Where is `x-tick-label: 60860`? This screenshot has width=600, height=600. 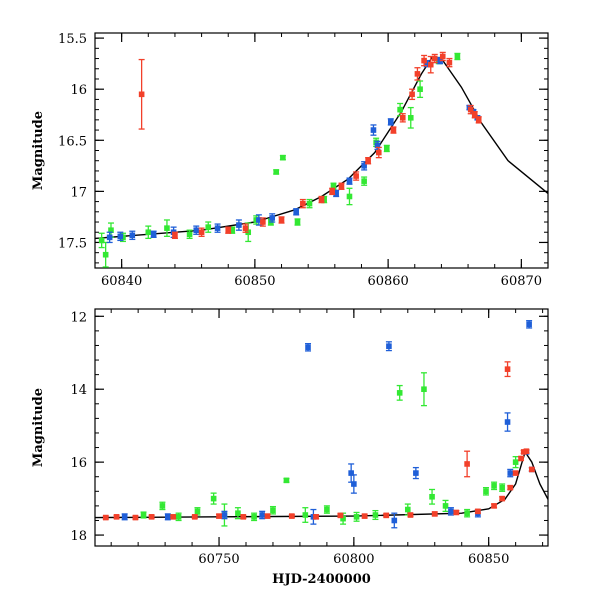
x-tick-label: 60860 is located at coordinates (387, 281).